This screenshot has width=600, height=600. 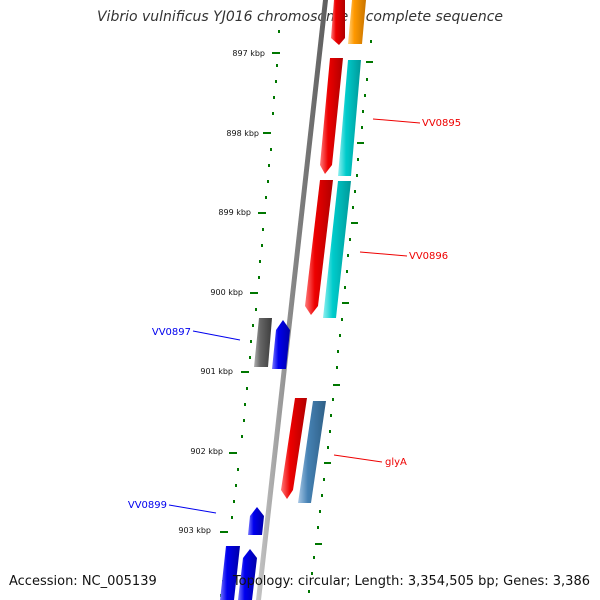 I want to click on gene-vv0895, so click(x=331, y=116).